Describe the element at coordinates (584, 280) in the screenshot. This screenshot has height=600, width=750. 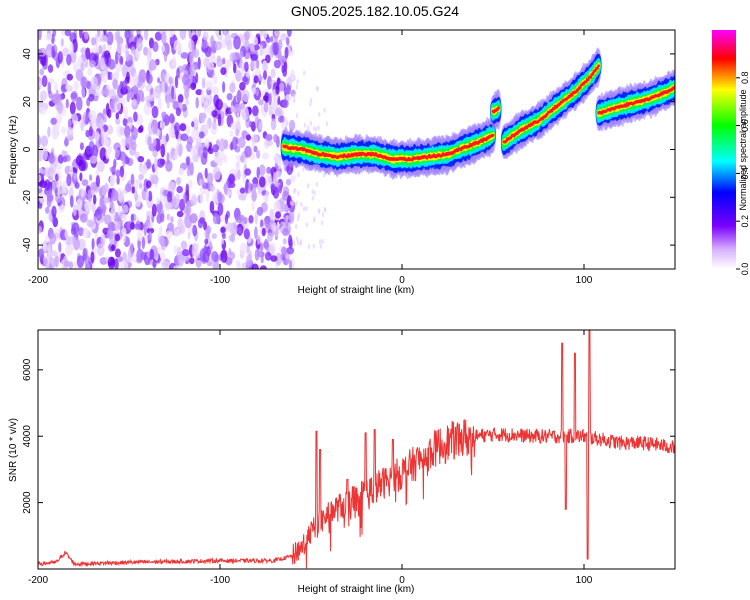
I see `plot1-x-tick-label: 100` at that location.